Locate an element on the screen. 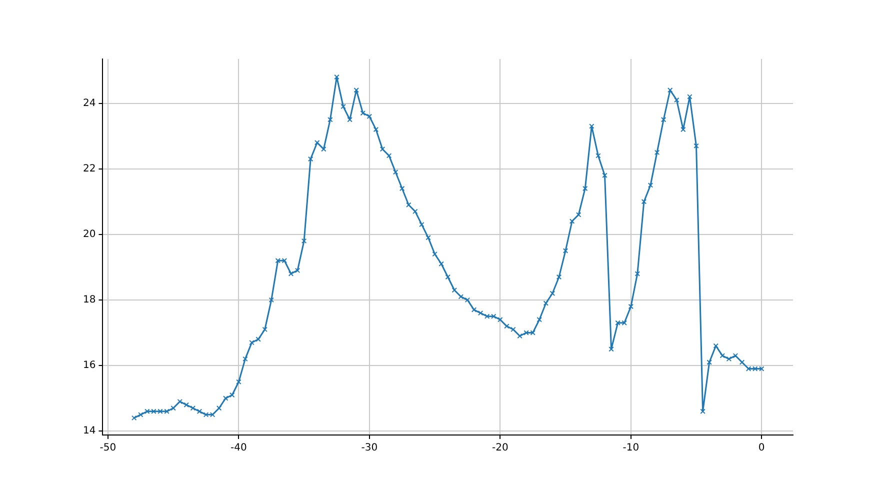 This screenshot has width=880, height=495. y-tick-label: 20 is located at coordinates (89, 234).